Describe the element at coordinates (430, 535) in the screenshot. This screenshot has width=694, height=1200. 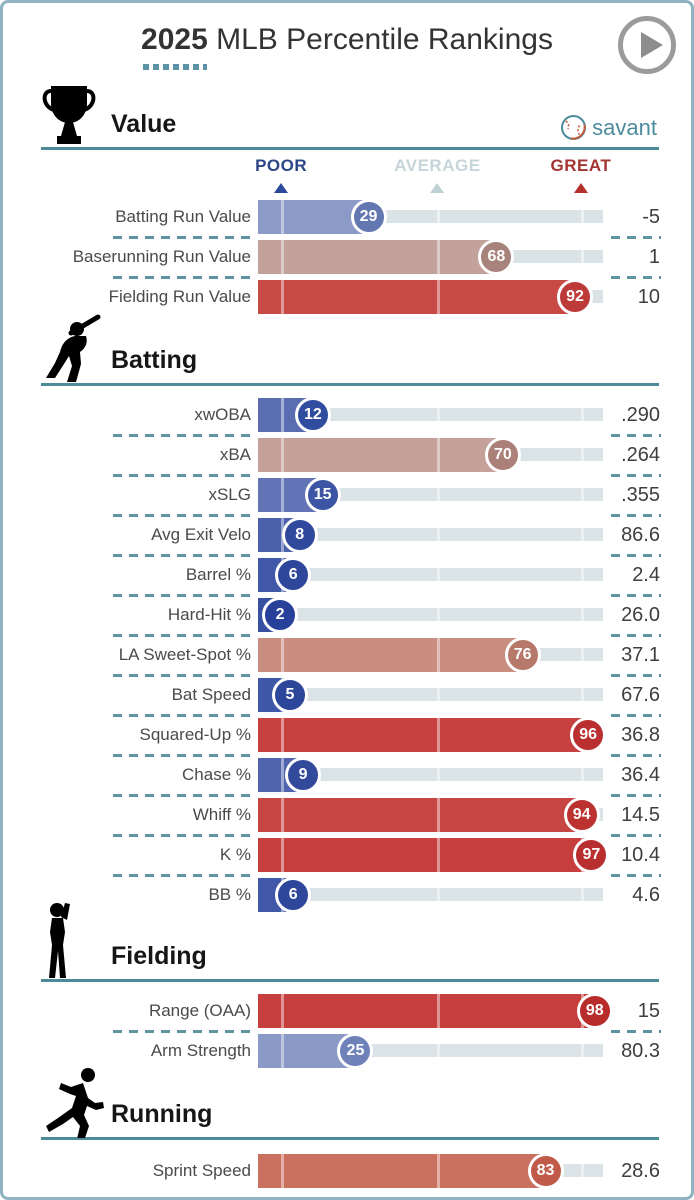
I see `percentile-bar: 8` at that location.